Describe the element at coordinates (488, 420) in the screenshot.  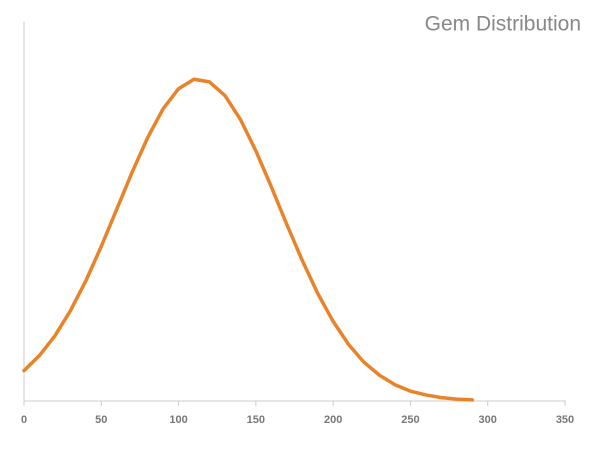
I see `x-tick-label: 300` at that location.